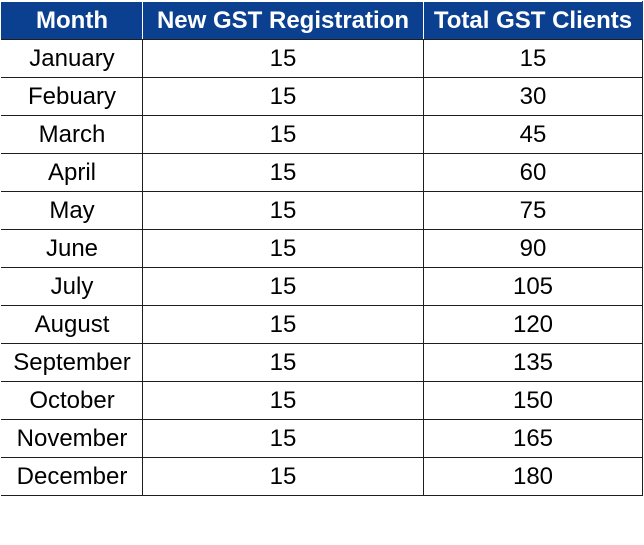  Describe the element at coordinates (72, 400) in the screenshot. I see `cell-month: October` at that location.